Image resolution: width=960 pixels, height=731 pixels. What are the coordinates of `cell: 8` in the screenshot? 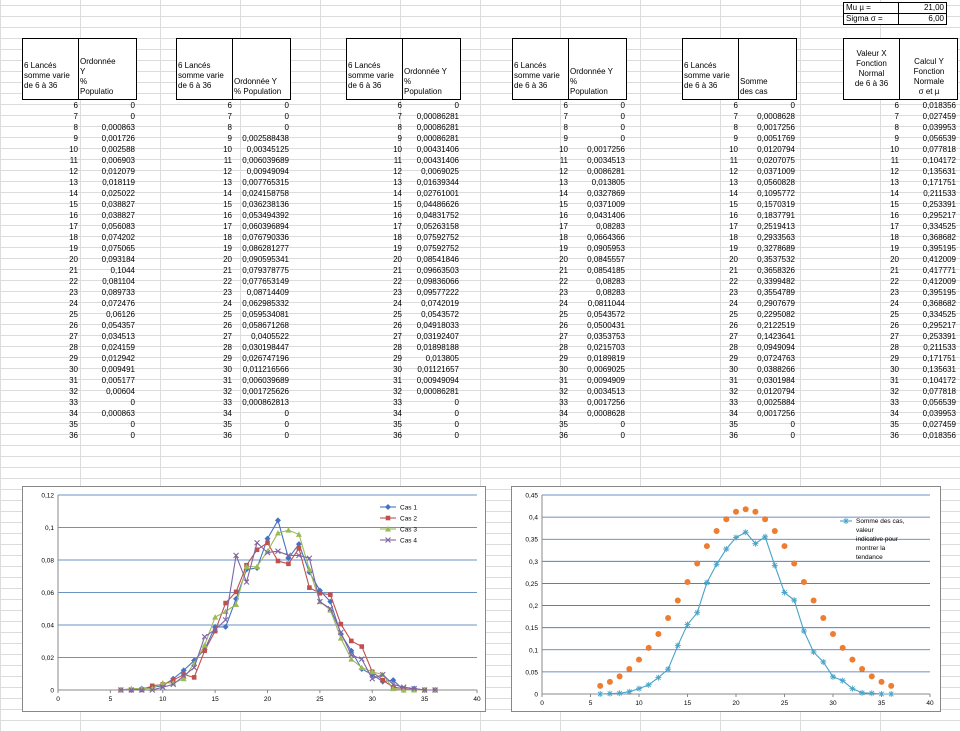 It's located at (565, 127).